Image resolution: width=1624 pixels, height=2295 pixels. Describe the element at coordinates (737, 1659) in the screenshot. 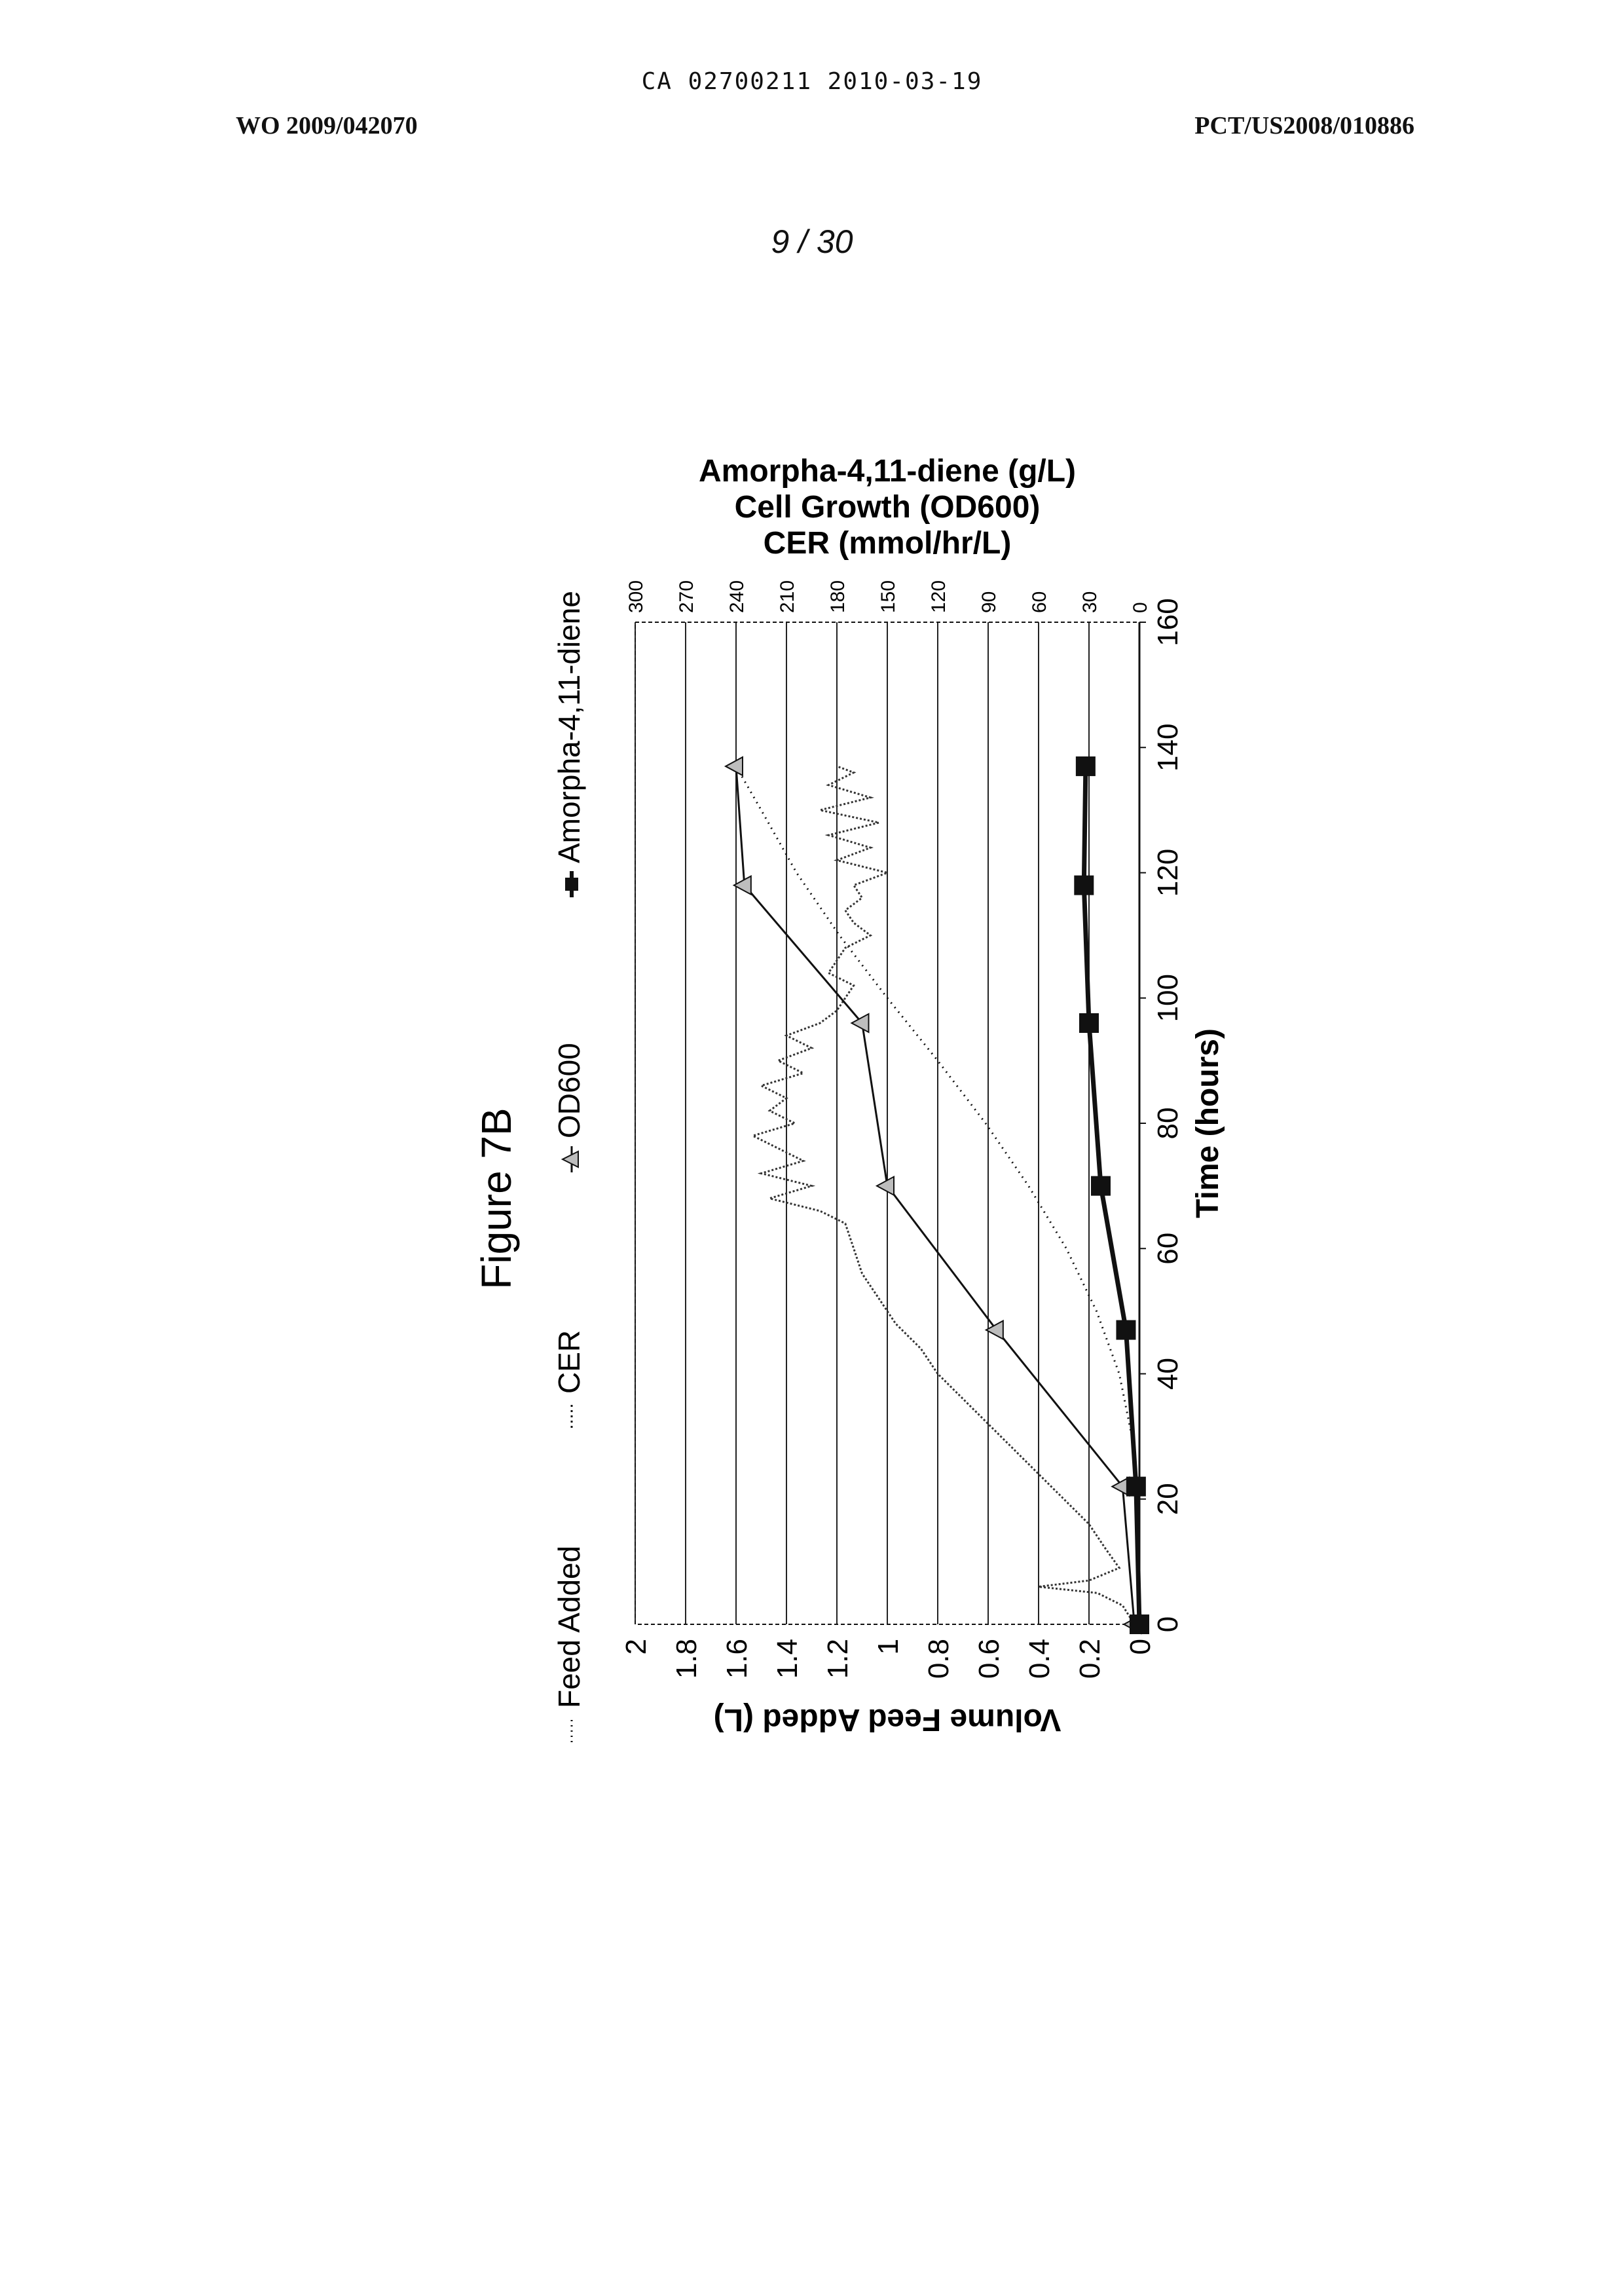

I see `y-left-tick-label-8: 1.6` at that location.